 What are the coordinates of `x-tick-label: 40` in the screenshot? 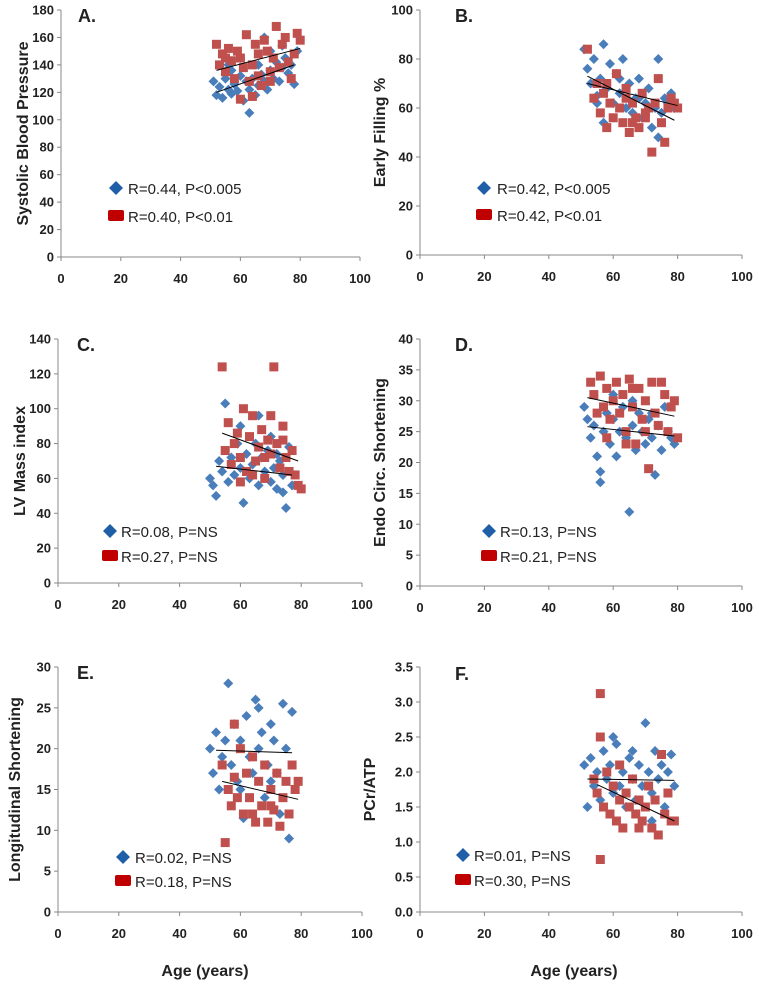 It's located at (549, 607).